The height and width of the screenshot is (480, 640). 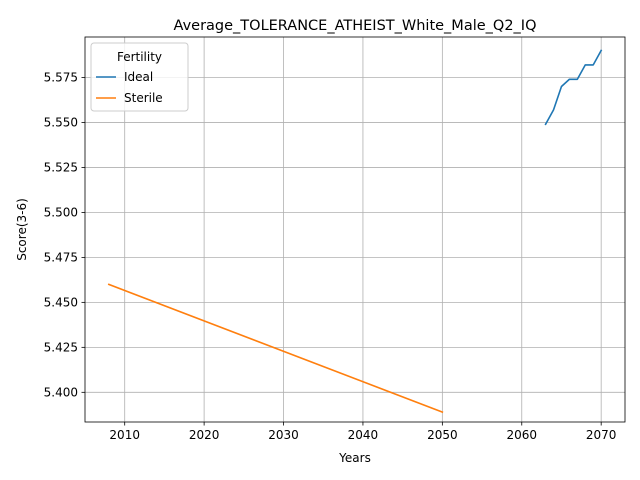 I want to click on legend: Fertility Ideal Sterile, so click(x=139, y=77).